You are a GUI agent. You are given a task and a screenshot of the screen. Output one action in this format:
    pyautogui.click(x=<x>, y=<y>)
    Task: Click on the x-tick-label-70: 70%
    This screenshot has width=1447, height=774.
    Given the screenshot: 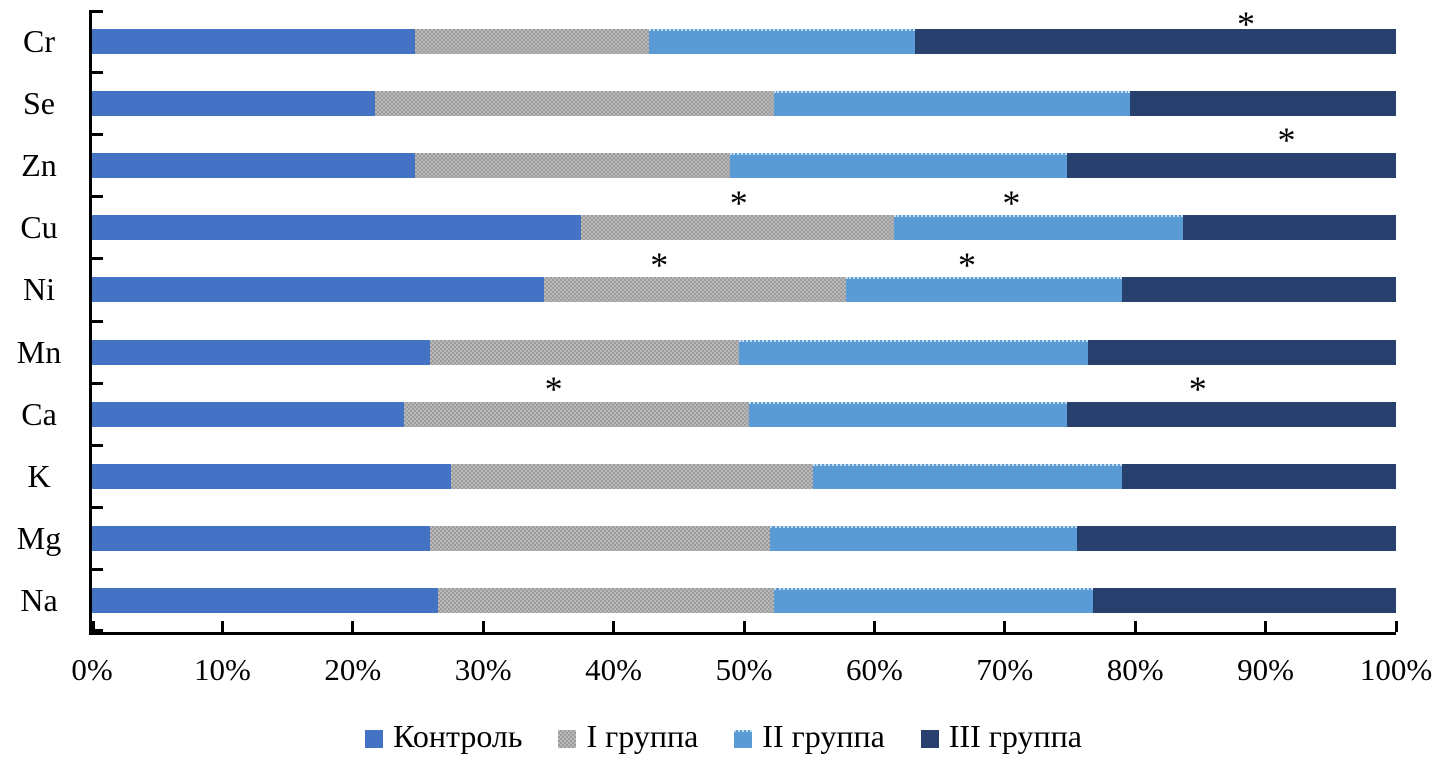 What is the action you would take?
    pyautogui.click(x=1005, y=669)
    